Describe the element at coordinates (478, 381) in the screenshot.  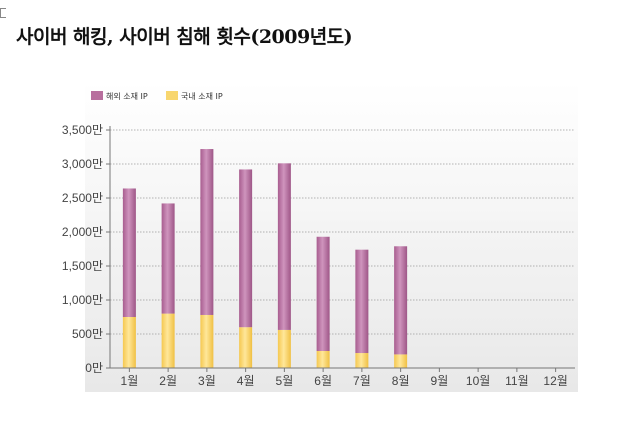
I see `x-tick-label: 10월` at that location.